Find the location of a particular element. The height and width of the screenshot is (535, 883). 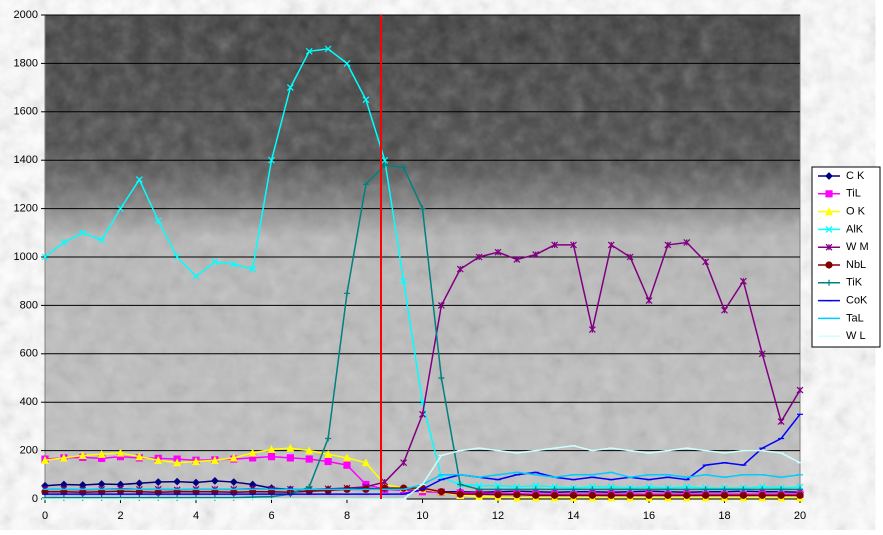

legend is located at coordinates (846, 257).